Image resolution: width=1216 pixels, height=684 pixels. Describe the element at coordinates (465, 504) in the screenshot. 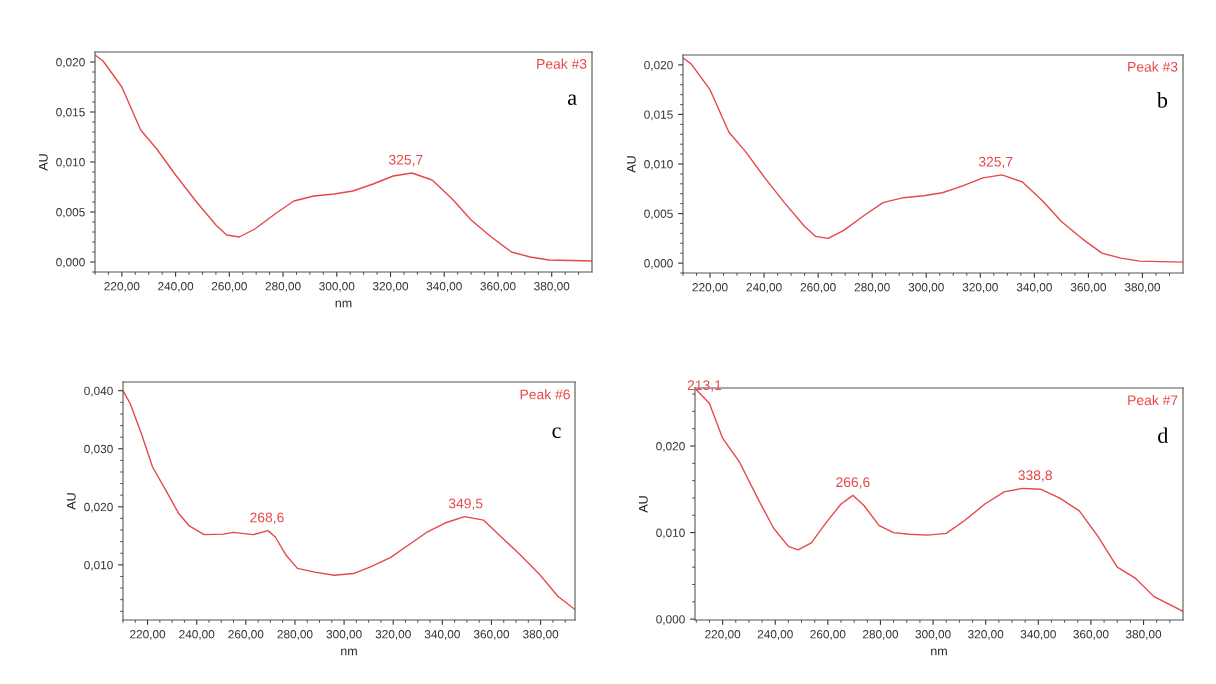

I see `annotation: 349,5` at that location.